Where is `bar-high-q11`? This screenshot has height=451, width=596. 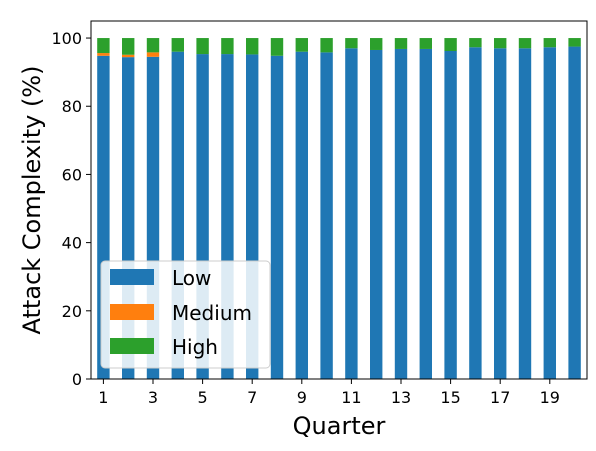
bar-high-q11 is located at coordinates (351, 43).